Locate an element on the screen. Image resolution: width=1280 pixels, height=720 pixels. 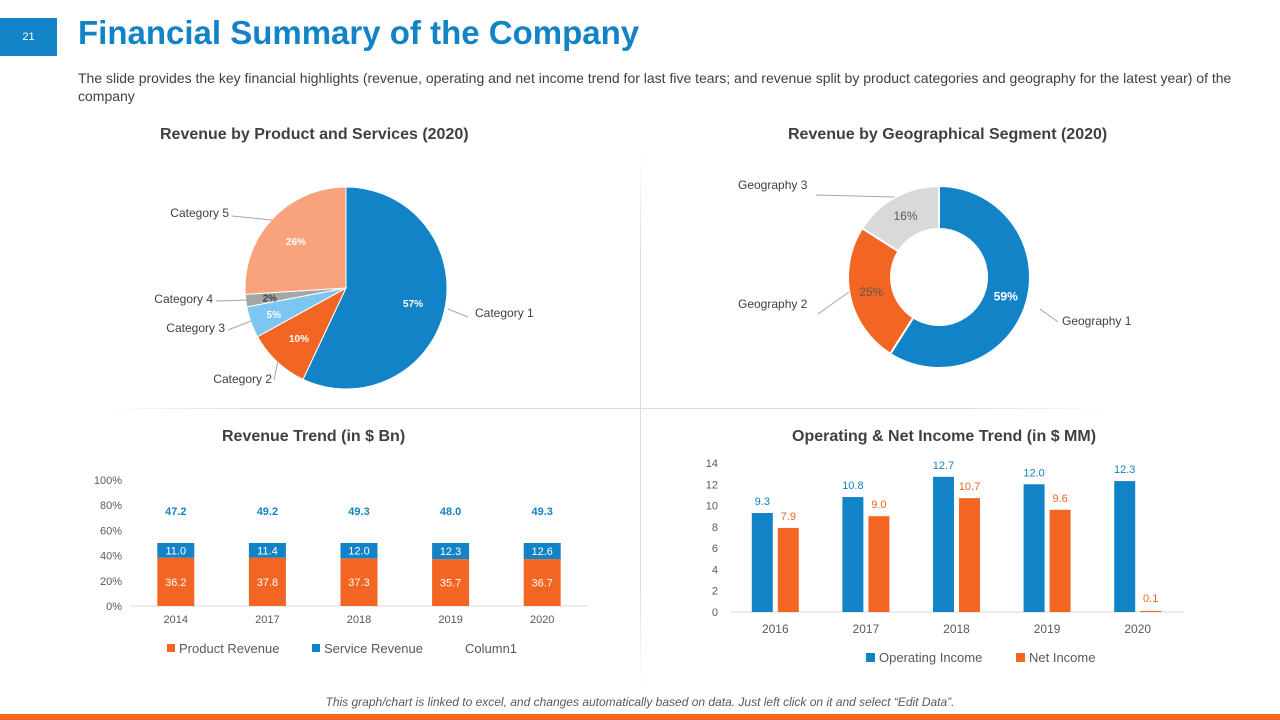
product-data-label: 35.7 is located at coordinates (450, 584).